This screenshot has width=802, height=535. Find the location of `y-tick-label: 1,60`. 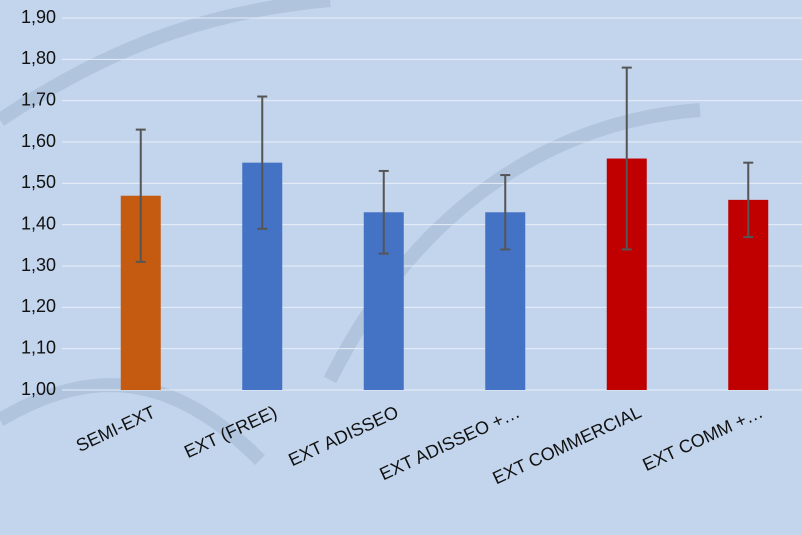

y-tick-label: 1,60 is located at coordinates (38, 141).